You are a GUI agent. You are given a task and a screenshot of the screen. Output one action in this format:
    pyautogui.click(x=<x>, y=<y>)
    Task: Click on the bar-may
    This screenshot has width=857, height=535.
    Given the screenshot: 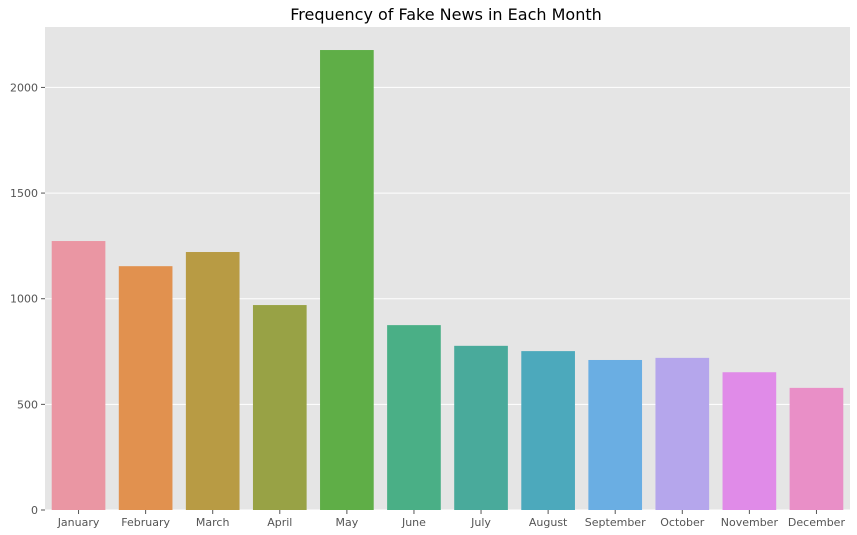 What is the action you would take?
    pyautogui.click(x=347, y=280)
    